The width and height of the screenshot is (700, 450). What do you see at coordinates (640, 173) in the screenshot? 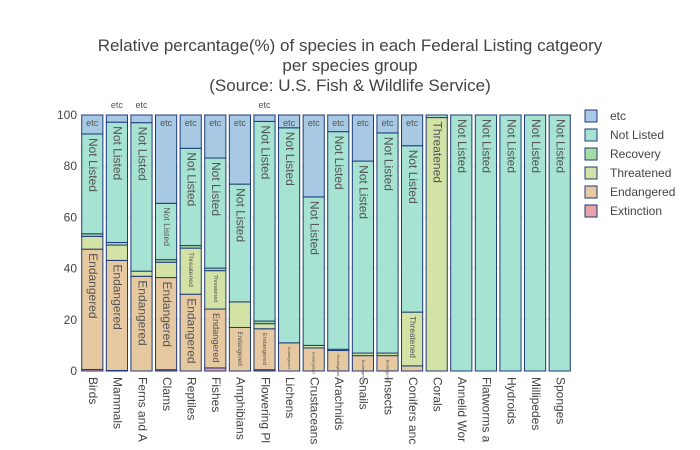
I see `legend-label: Threatened` at bounding box center [640, 173].